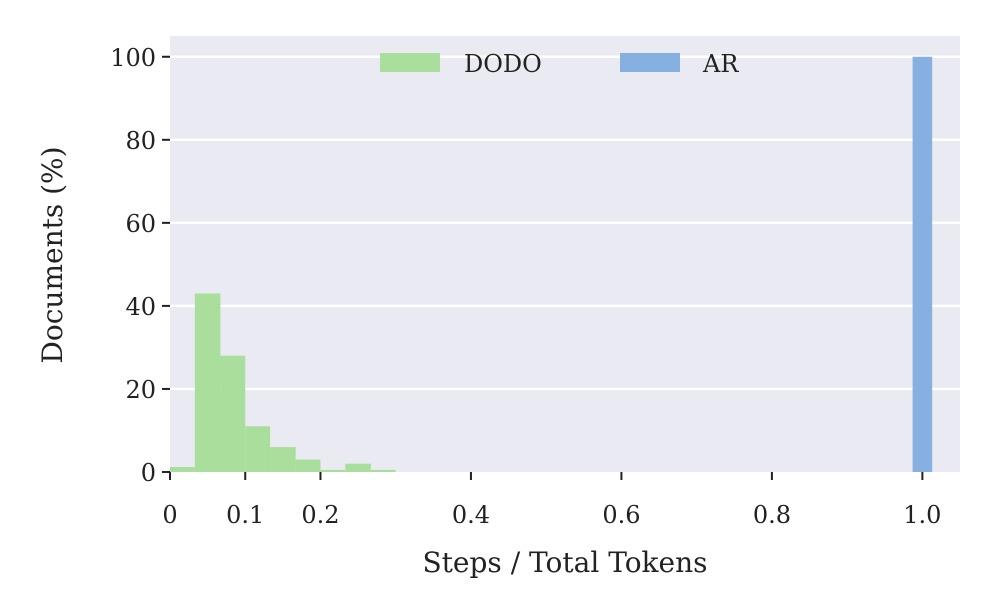 The image size is (996, 613). What do you see at coordinates (559, 64) in the screenshot?
I see `legend: DODO AR` at bounding box center [559, 64].